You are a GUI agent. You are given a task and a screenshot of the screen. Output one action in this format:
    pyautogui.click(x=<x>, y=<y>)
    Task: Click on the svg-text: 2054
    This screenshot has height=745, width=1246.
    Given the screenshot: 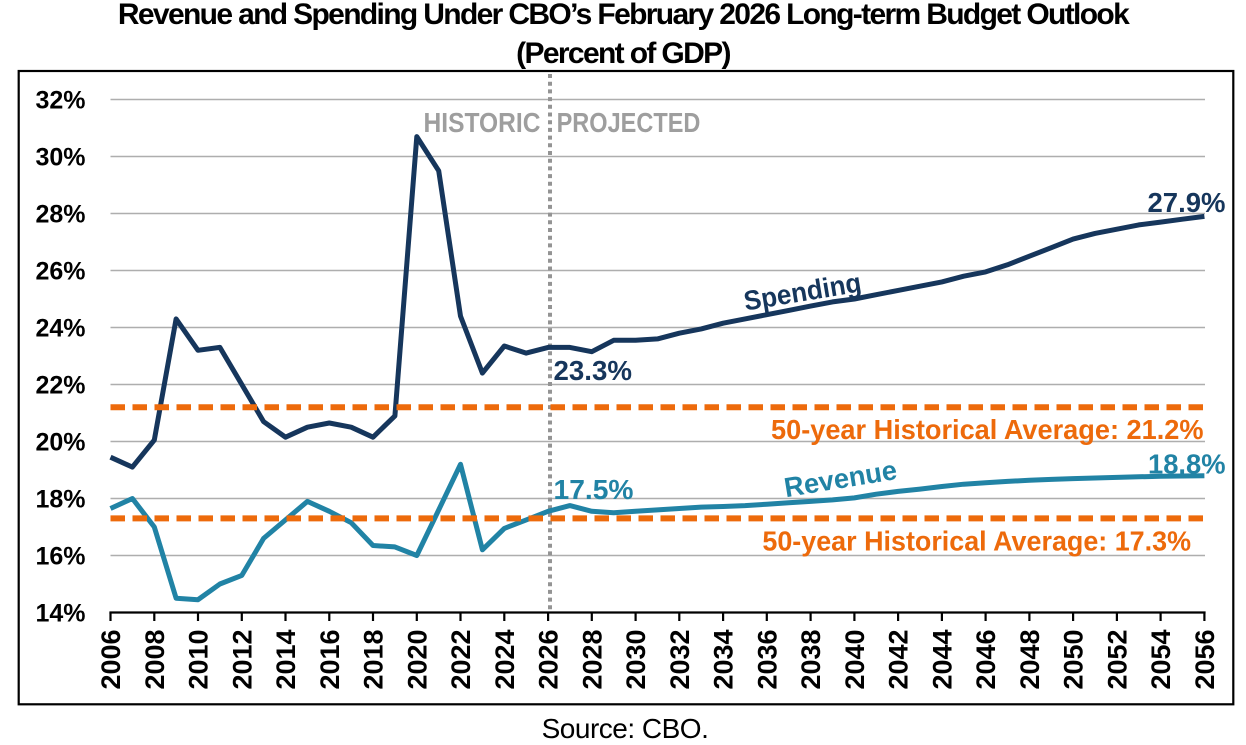 What is the action you would take?
    pyautogui.click(x=1161, y=659)
    